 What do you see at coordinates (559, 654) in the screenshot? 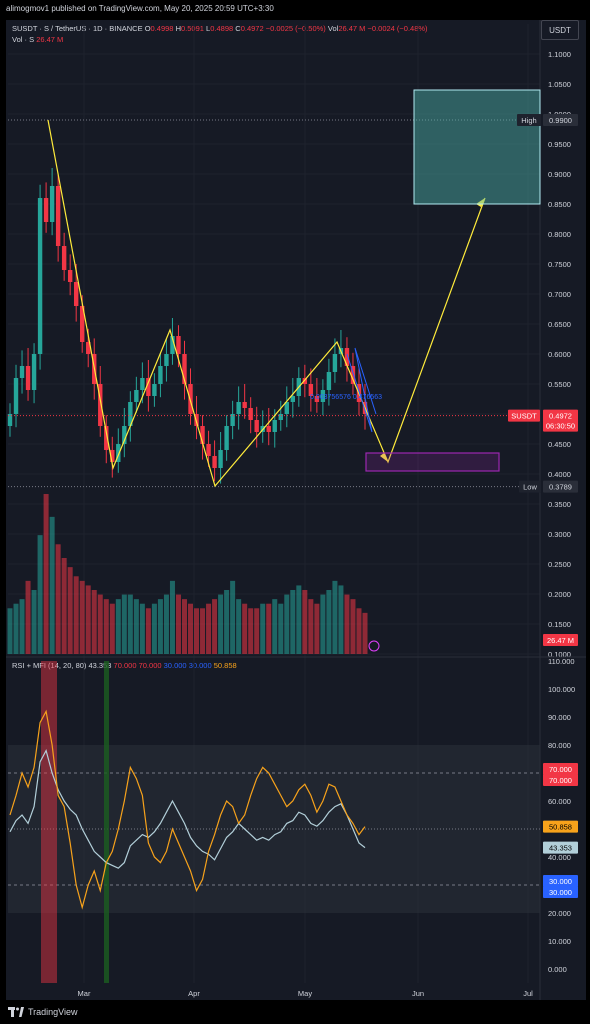
I see `price-tick-label: 0.1000` at bounding box center [559, 654].